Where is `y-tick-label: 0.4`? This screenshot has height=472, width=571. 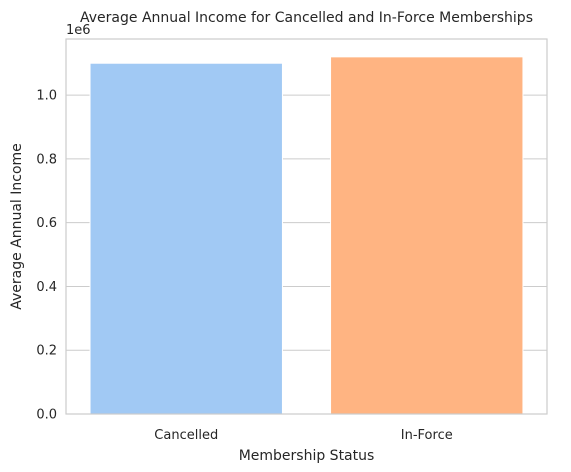
y-tick-label: 0.4 is located at coordinates (46, 287).